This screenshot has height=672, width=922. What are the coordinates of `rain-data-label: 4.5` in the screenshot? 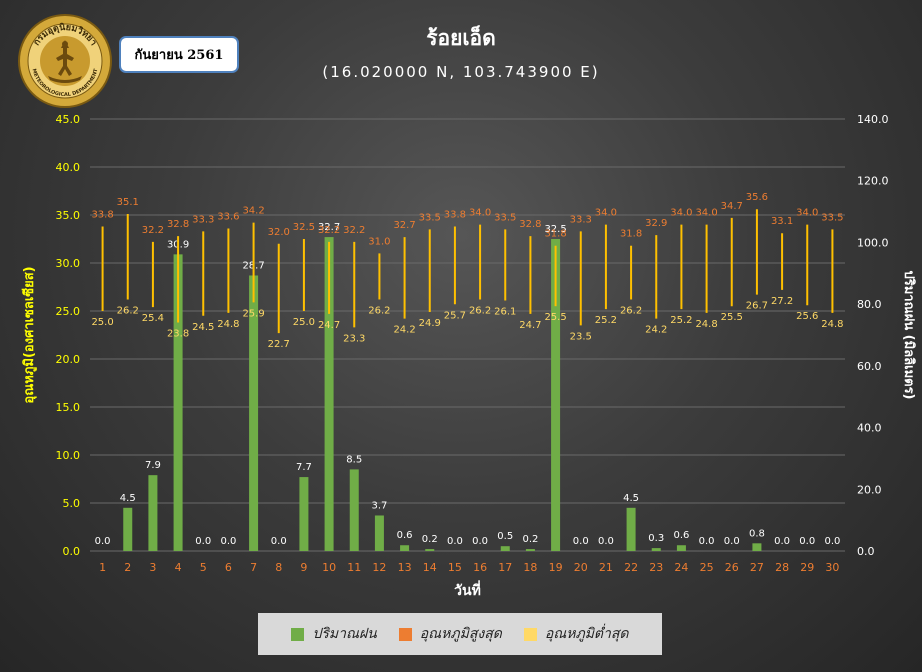 It's located at (128, 498).